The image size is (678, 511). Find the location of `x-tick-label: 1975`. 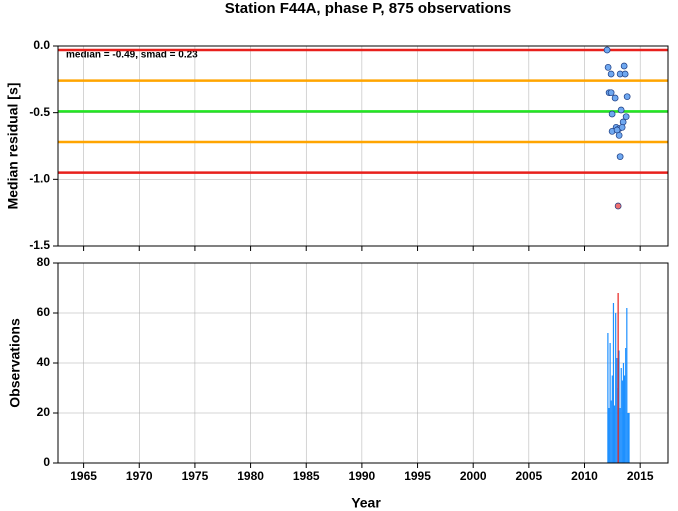

x-tick-label: 1975 is located at coordinates (195, 476).